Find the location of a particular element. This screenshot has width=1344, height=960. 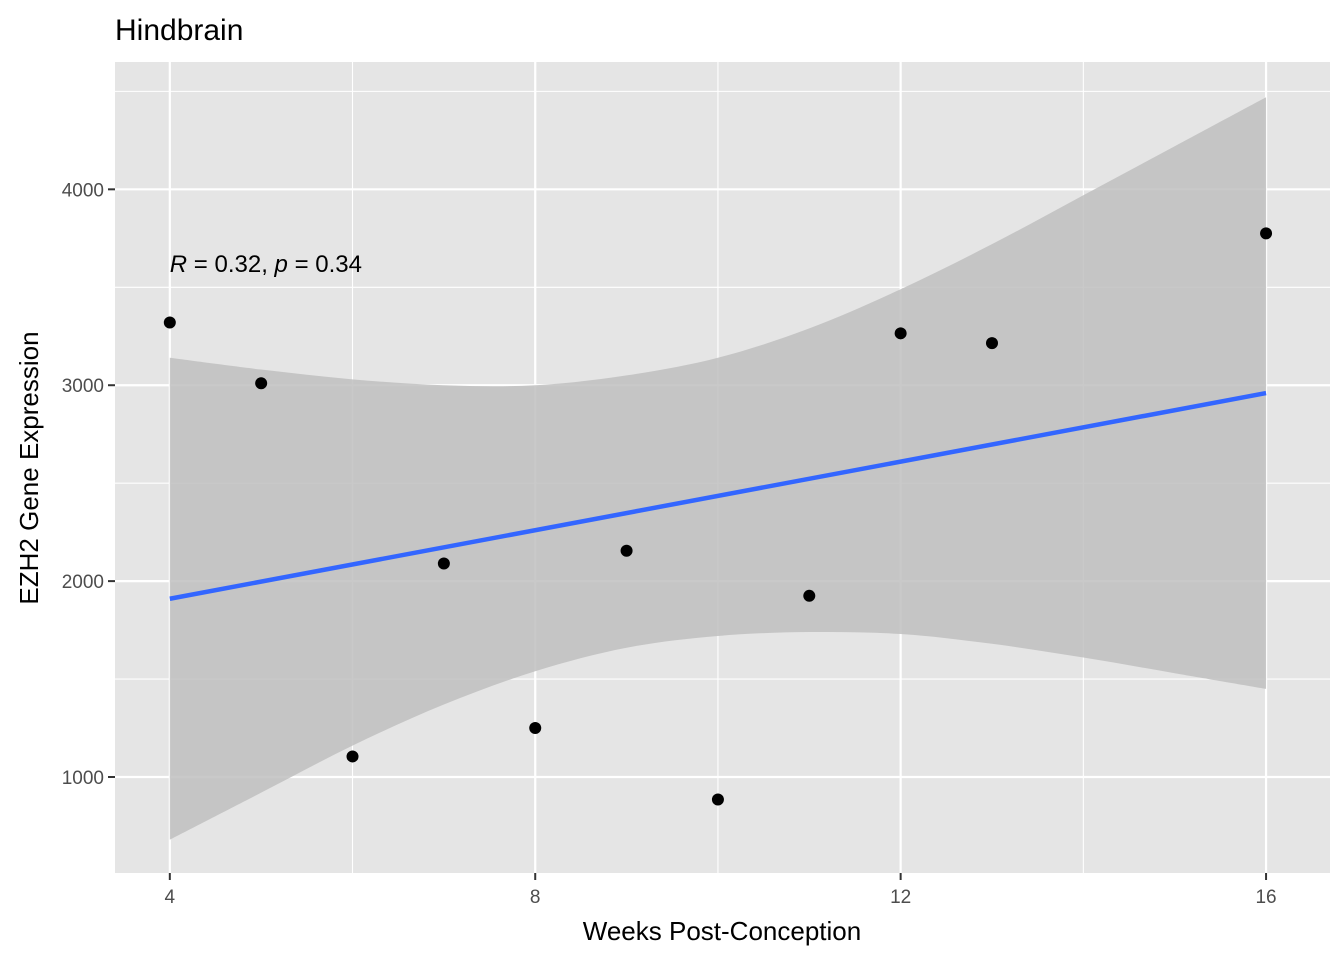

p-label: p is located at coordinates (281, 264).